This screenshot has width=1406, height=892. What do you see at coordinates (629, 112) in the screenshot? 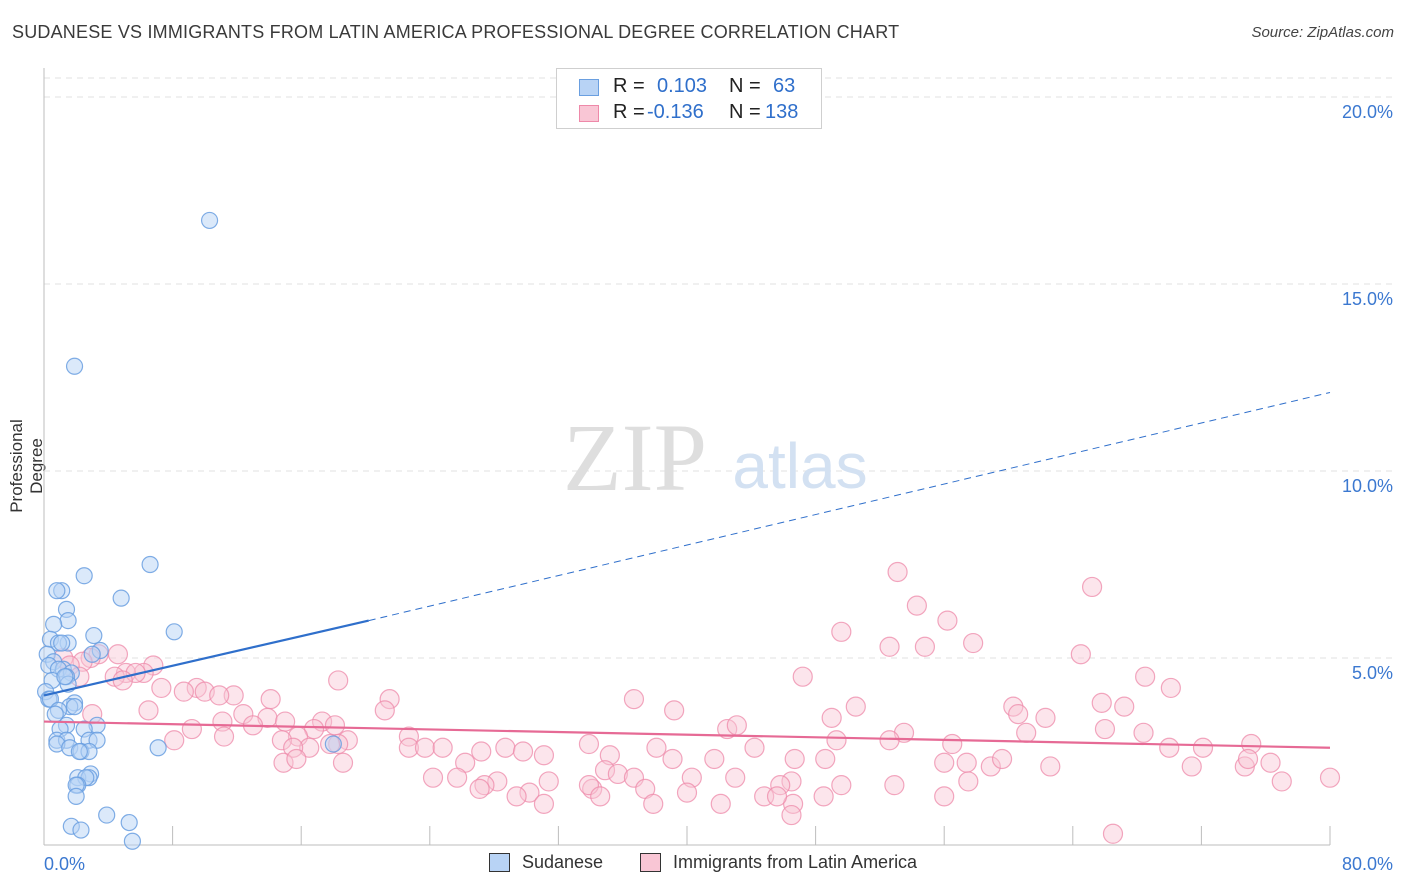
I see `r-label: R =` at bounding box center [629, 112].